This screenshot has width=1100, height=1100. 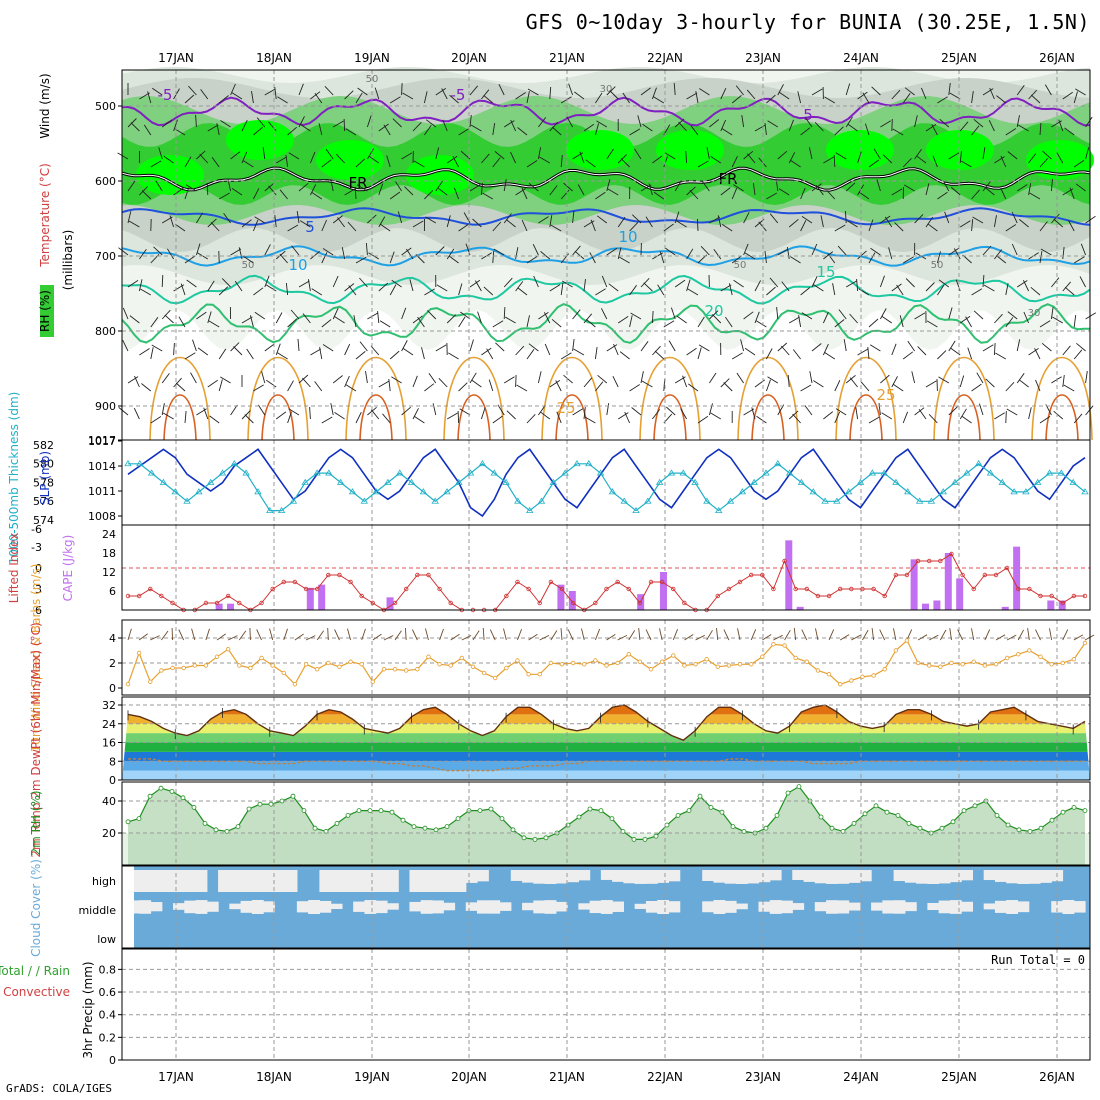 I want to click on cape-ticklabel-0: 24, so click(x=109, y=534).